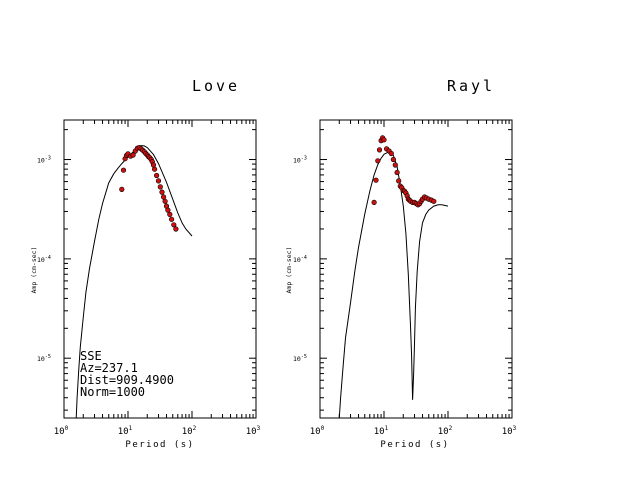 This screenshot has height=484, width=640. I want to click on love-y-tick-label: 10⁻³, so click(44, 160).